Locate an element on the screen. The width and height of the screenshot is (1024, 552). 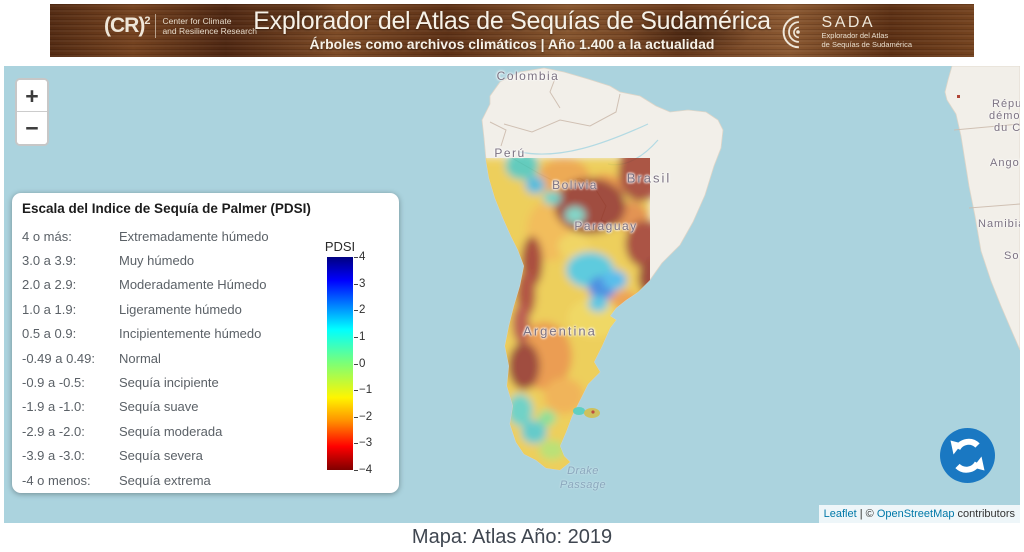
tree-rings-icon is located at coordinates (791, 32).